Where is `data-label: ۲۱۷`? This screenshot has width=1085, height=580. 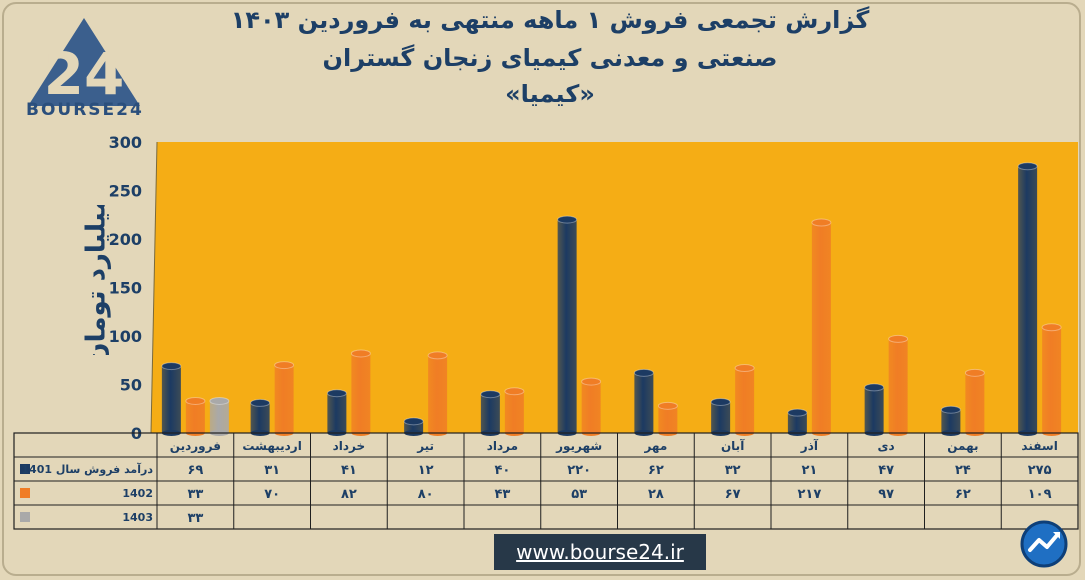
data-label: ۲۱۷ is located at coordinates (809, 494).